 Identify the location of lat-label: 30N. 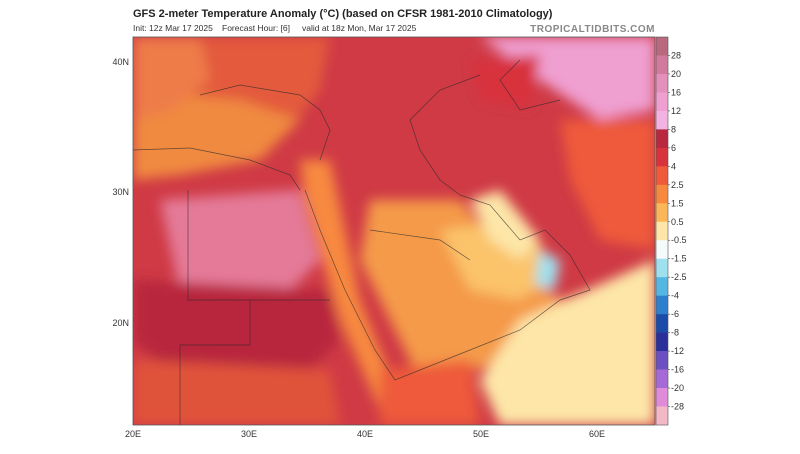
(120, 192).